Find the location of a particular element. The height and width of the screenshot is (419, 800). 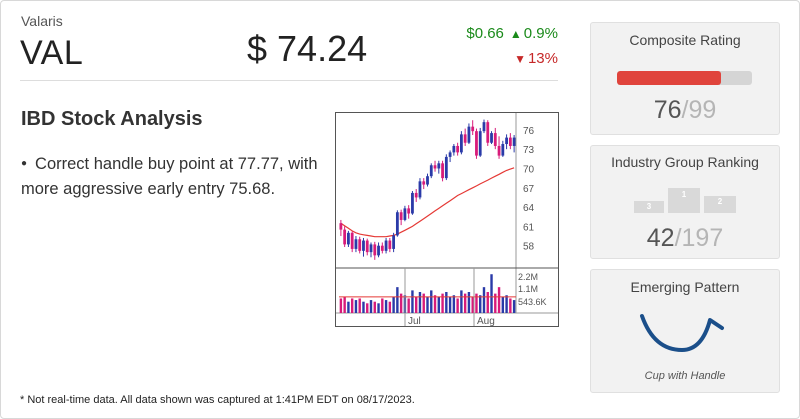

podium-first: 1 is located at coordinates (684, 200).